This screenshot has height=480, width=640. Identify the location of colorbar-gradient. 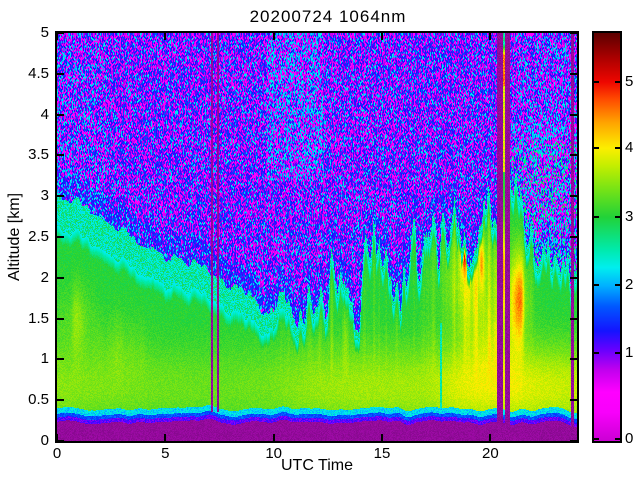
(607, 237).